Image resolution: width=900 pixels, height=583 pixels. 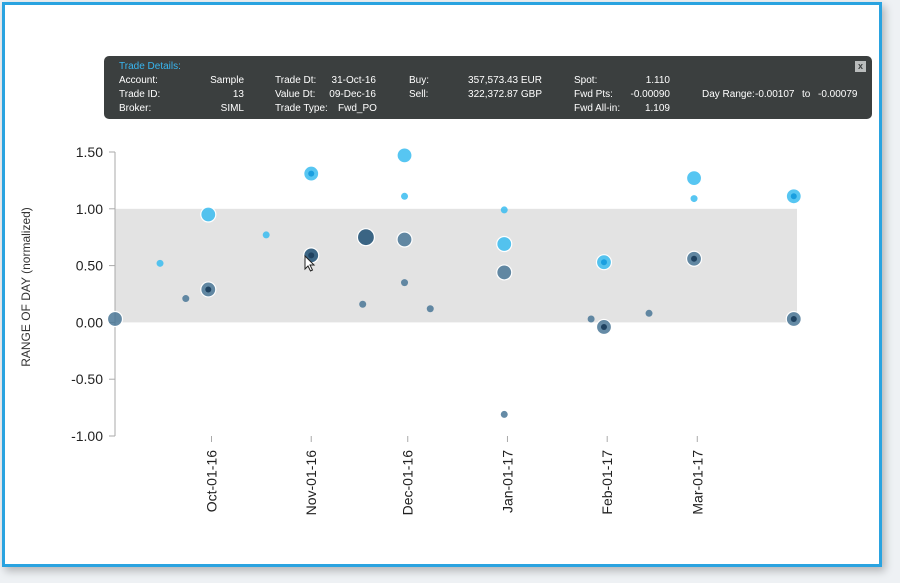 What do you see at coordinates (353, 80) in the screenshot?
I see `trade-dt-value: 31-Oct-16` at bounding box center [353, 80].